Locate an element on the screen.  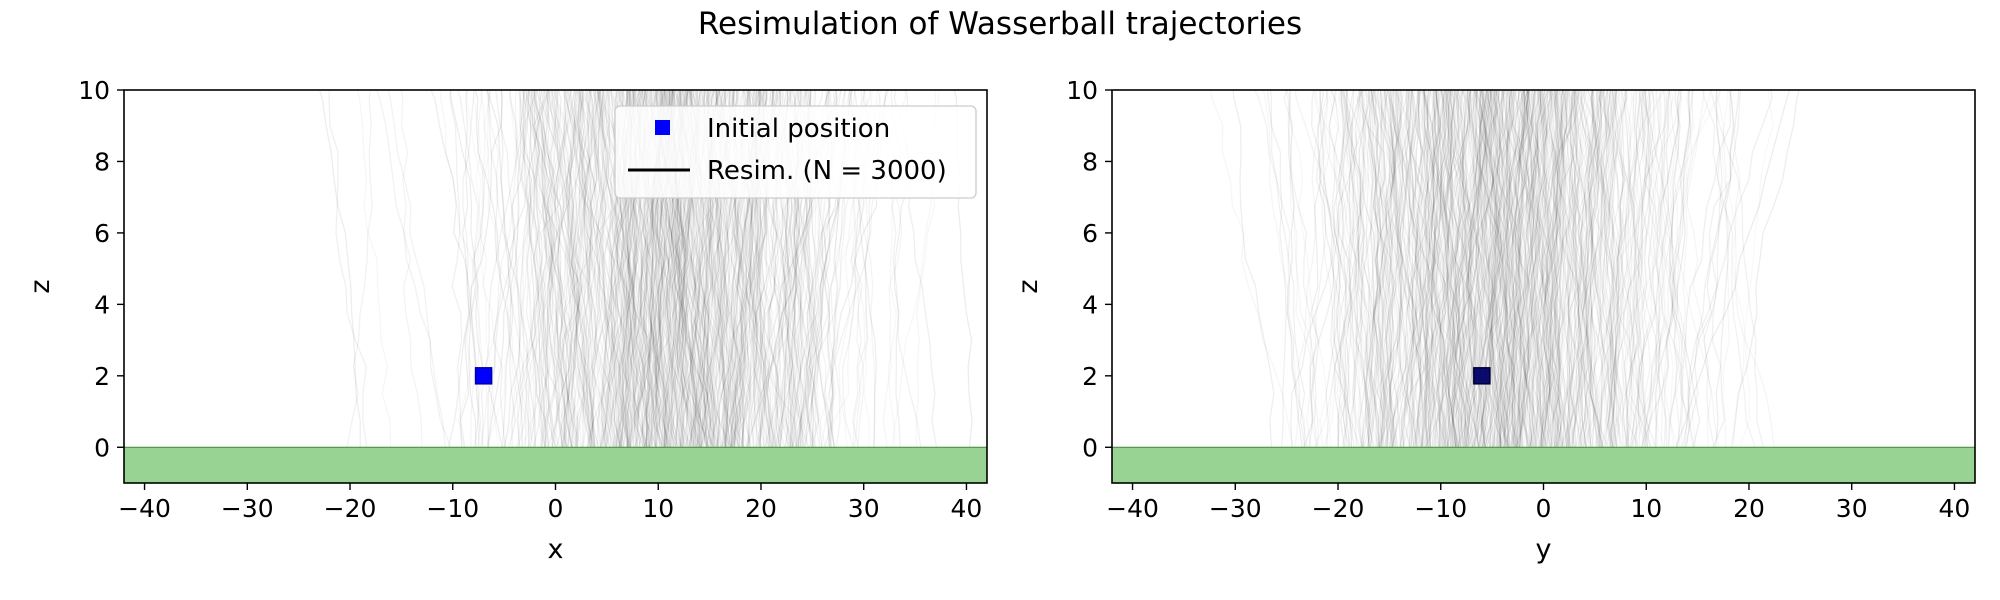
x-tick-label: 10 is located at coordinates (1646, 508).